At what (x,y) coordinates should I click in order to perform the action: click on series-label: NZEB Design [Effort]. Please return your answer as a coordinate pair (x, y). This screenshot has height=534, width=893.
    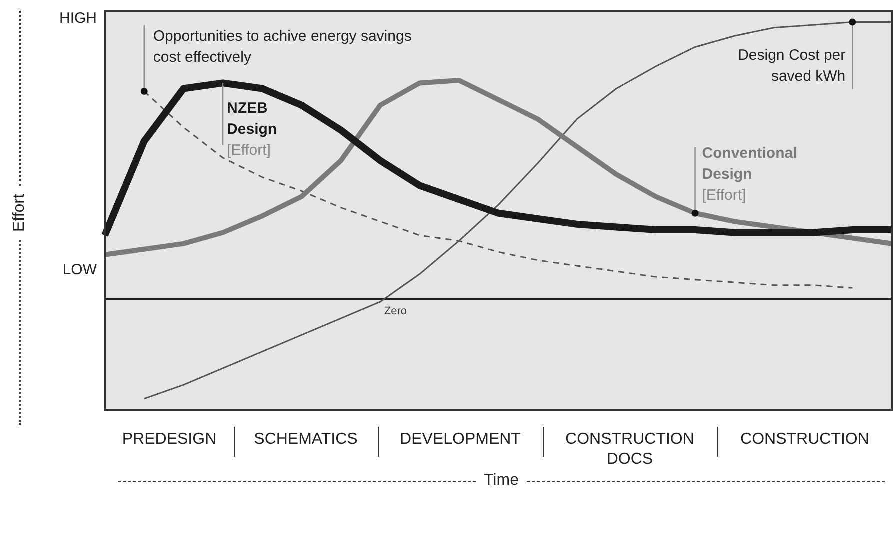
    Looking at the image, I should click on (252, 129).